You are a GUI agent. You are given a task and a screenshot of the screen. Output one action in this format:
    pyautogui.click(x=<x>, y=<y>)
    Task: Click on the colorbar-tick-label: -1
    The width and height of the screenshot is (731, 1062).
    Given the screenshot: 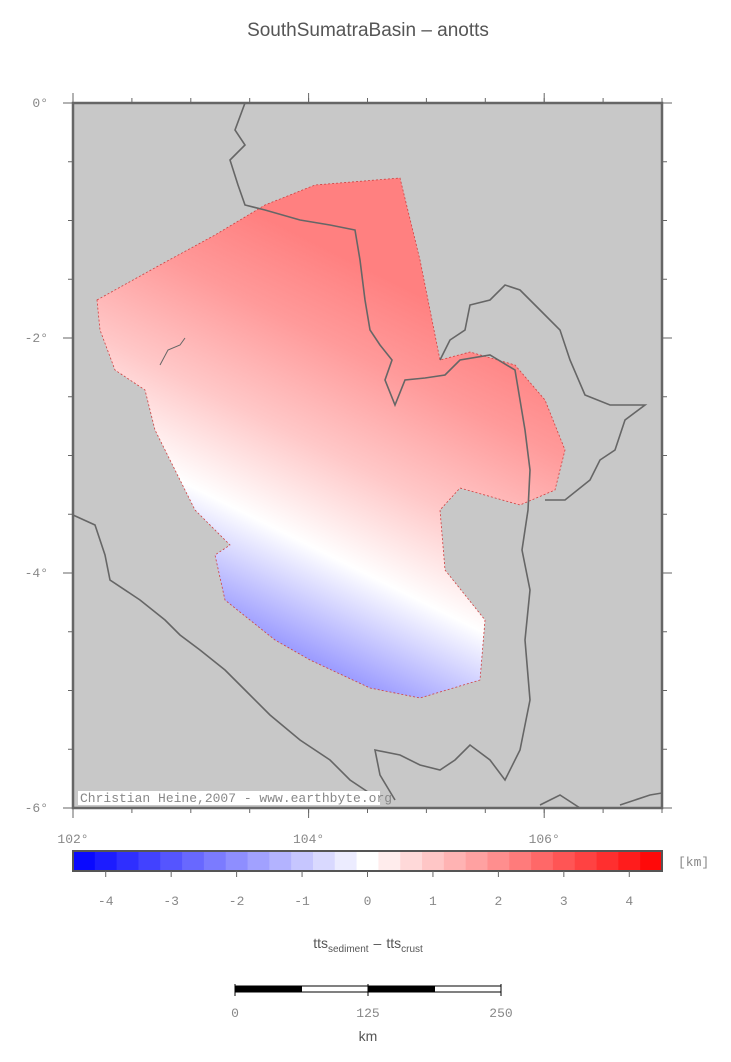 What is the action you would take?
    pyautogui.click(x=302, y=901)
    